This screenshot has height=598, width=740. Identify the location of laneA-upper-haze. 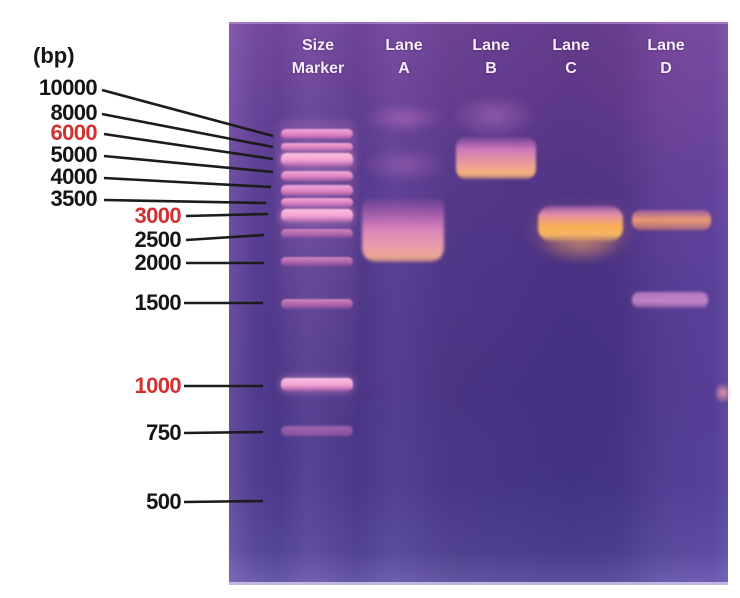
(404, 118).